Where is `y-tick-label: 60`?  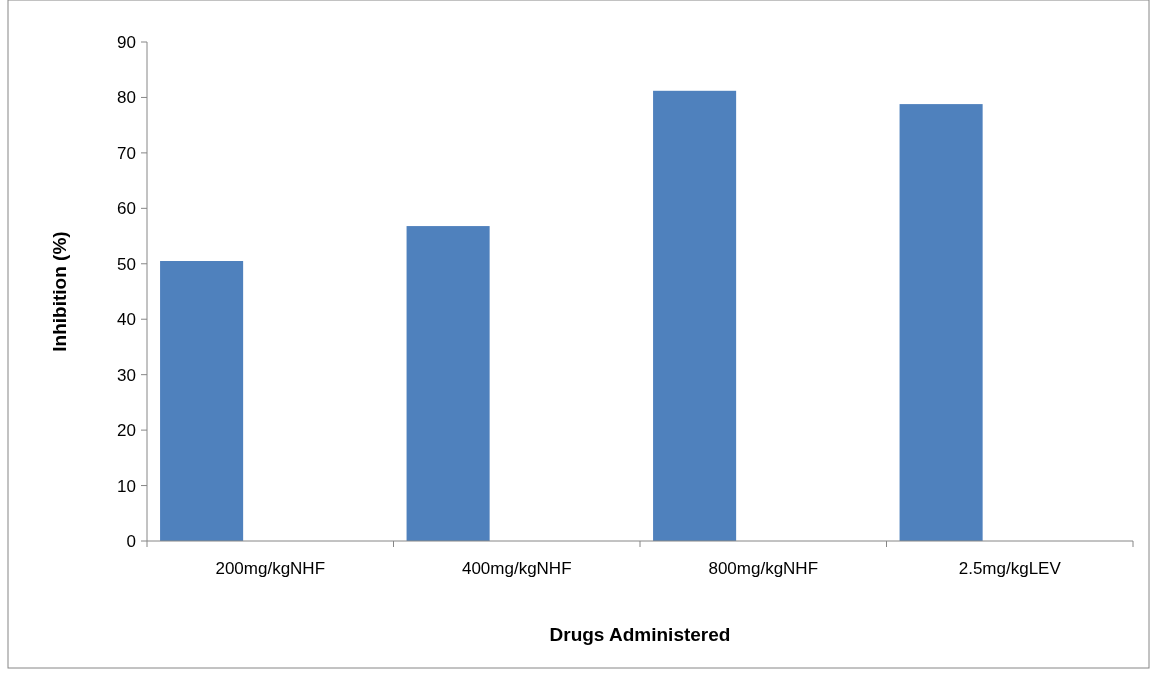
y-tick-label: 60 is located at coordinates (126, 209).